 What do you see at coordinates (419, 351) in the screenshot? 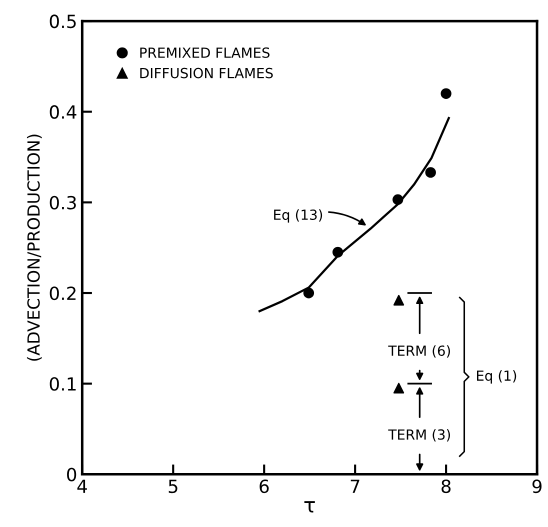
I see `annotation: TERM (6)` at bounding box center [419, 351].